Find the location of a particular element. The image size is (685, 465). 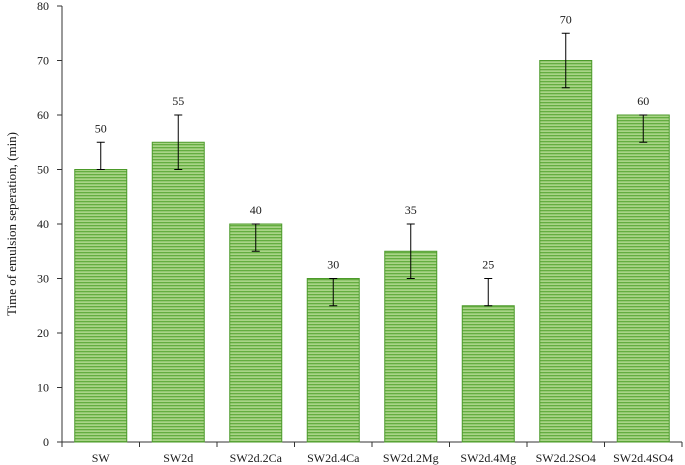

x-category-label: SW2d.2SO4 is located at coordinates (566, 458).